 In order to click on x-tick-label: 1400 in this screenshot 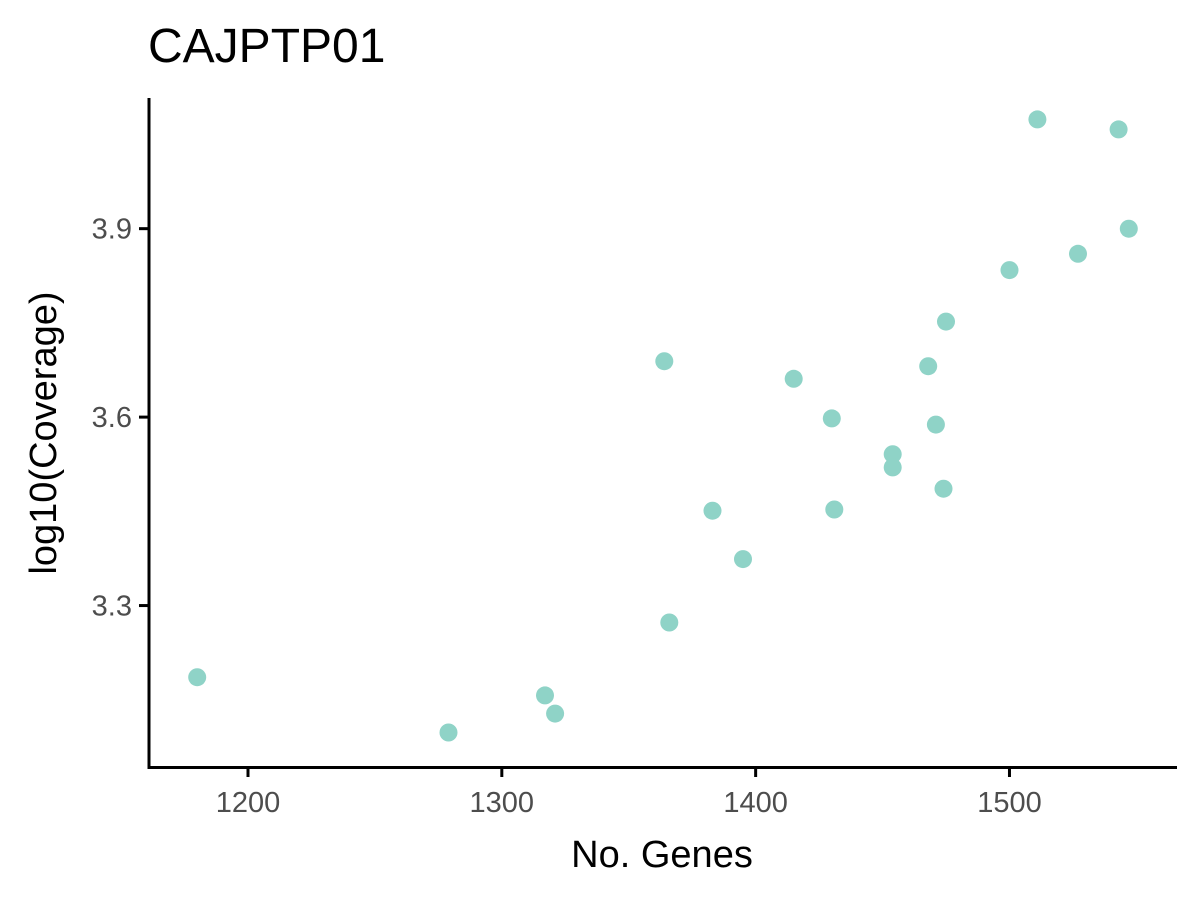, I will do `click(755, 803)`.